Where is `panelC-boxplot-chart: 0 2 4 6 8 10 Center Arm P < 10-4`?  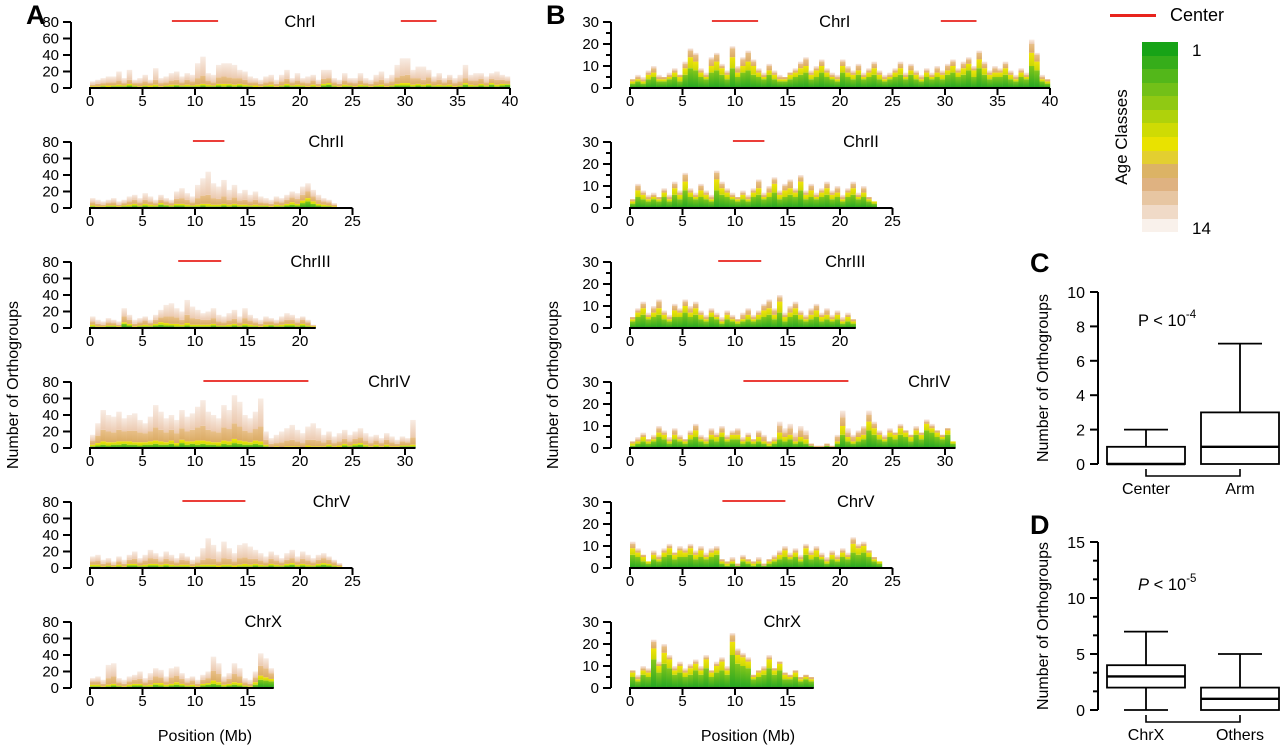
panelC-boxplot-chart: 0 2 4 6 8 10 Center Arm P < 10-4 is located at coordinates (1173, 390).